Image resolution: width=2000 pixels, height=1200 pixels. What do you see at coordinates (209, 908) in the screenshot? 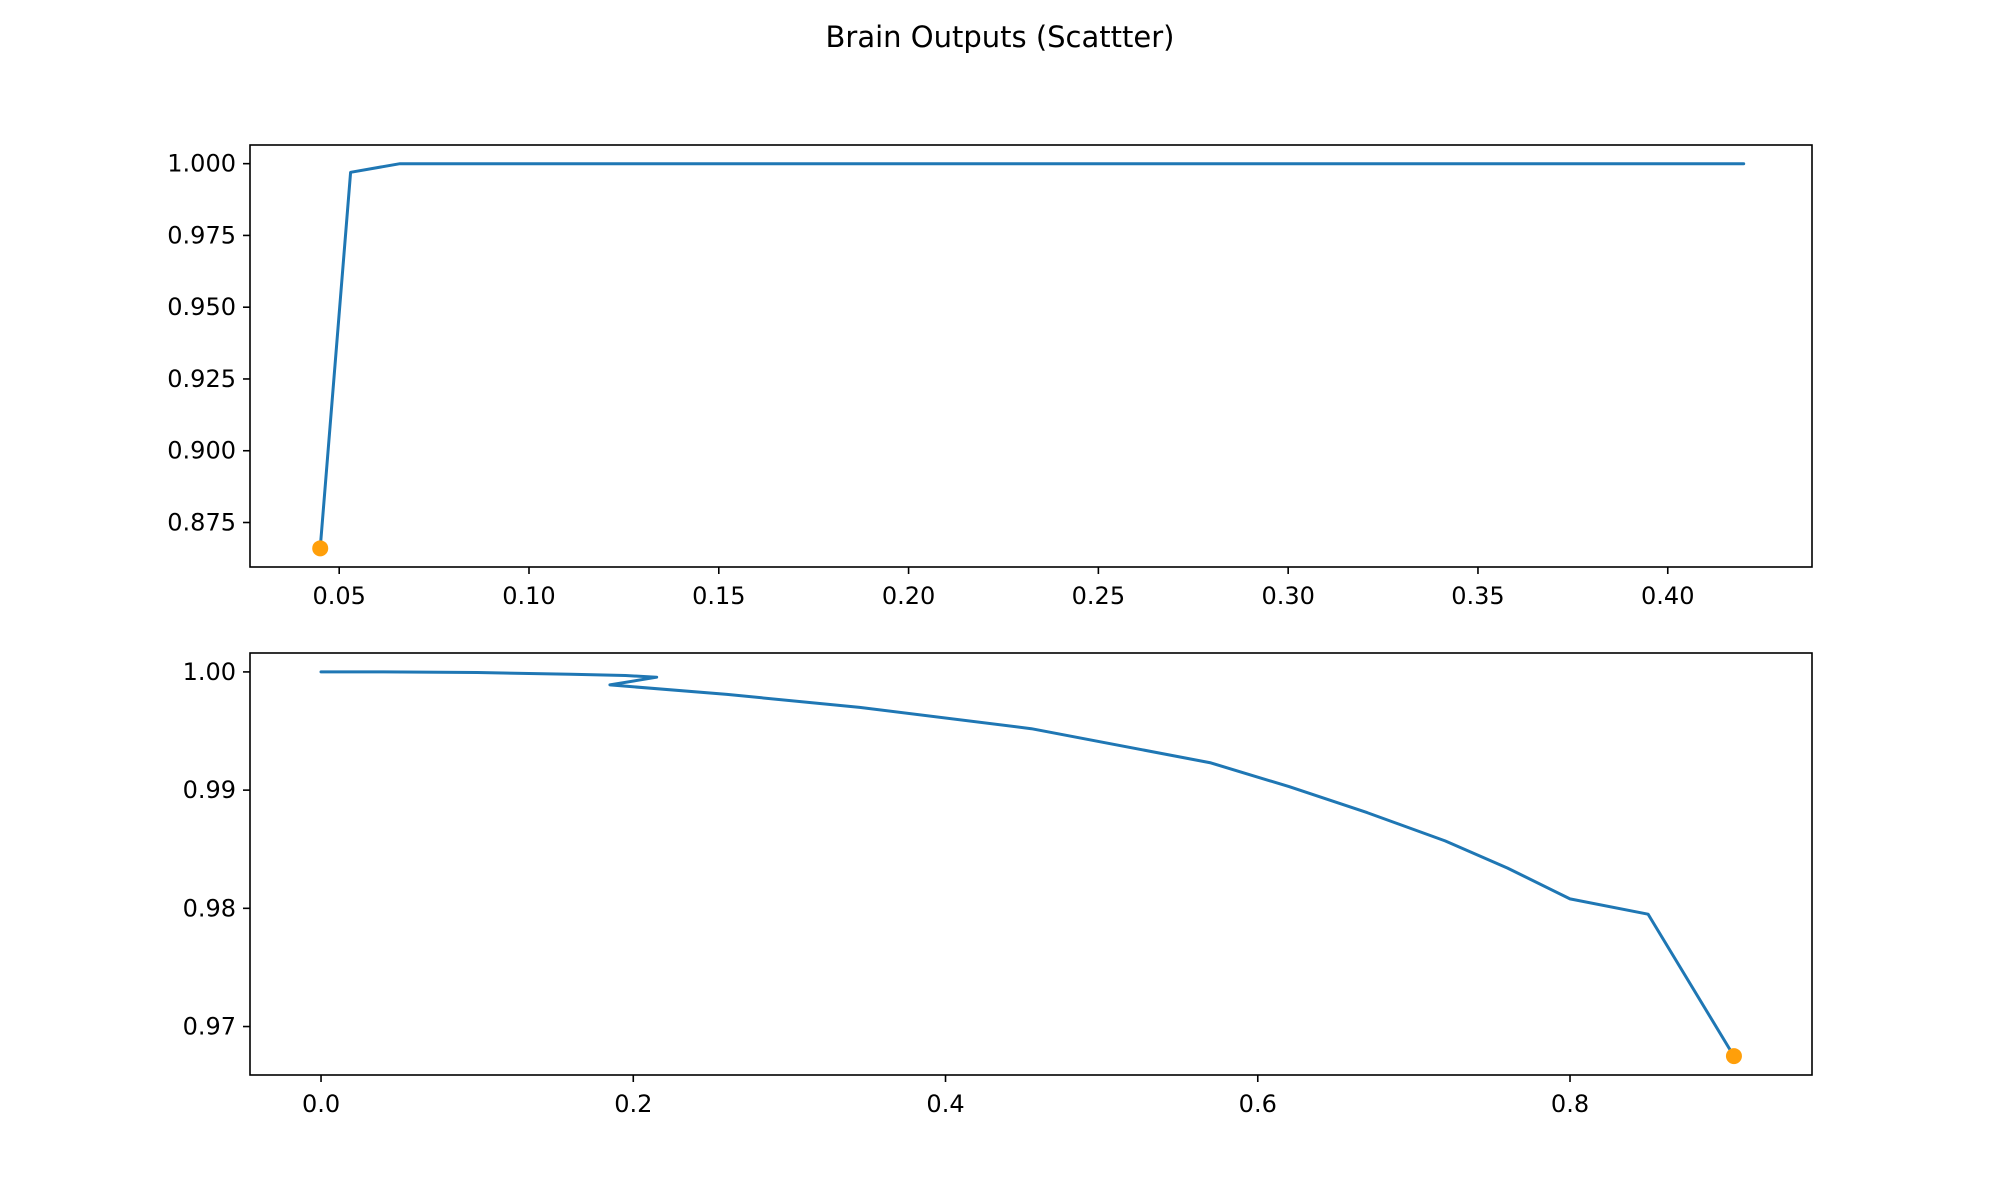
I see `y-tick-label-1-1: 0.98` at bounding box center [209, 908].